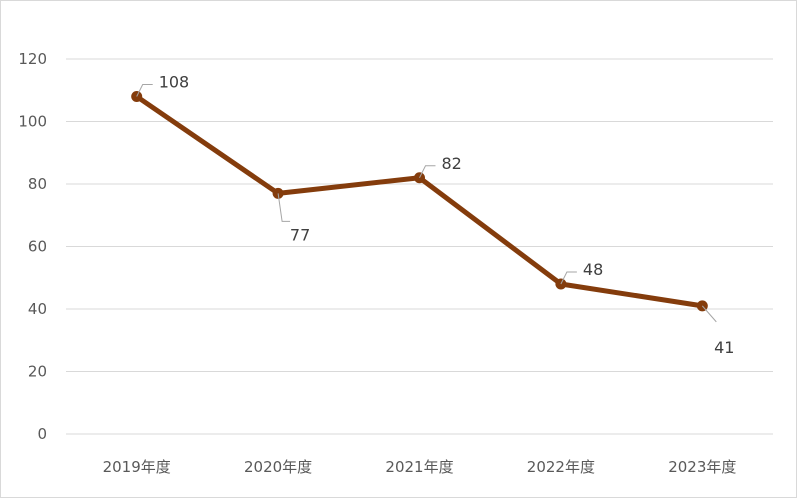  I want to click on x-tick-label: 2021年度, so click(419, 467).